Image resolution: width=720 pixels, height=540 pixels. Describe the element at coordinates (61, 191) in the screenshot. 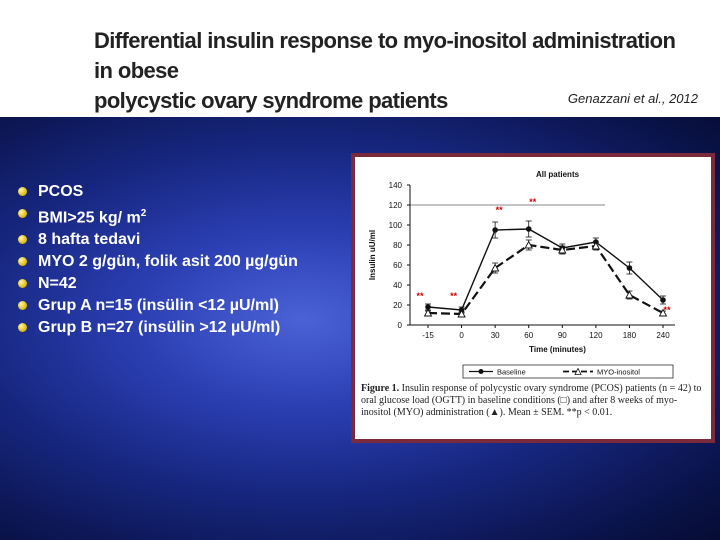

I see `bullet-text: PCOS` at that location.